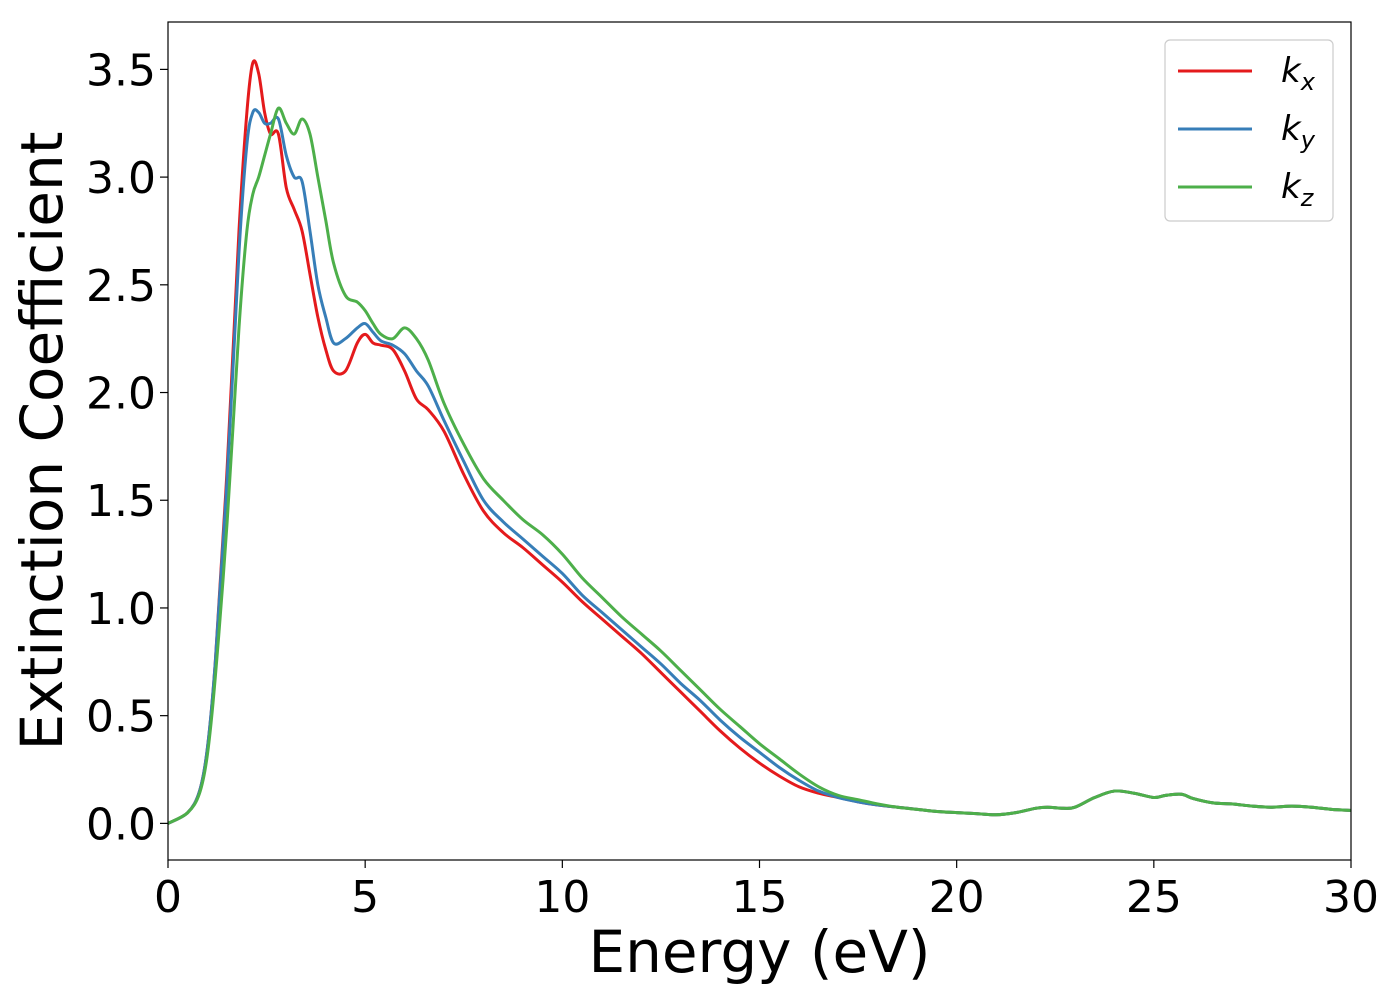 The height and width of the screenshot is (1005, 1400). I want to click on y-tick-label: 3.5, so click(121, 70).